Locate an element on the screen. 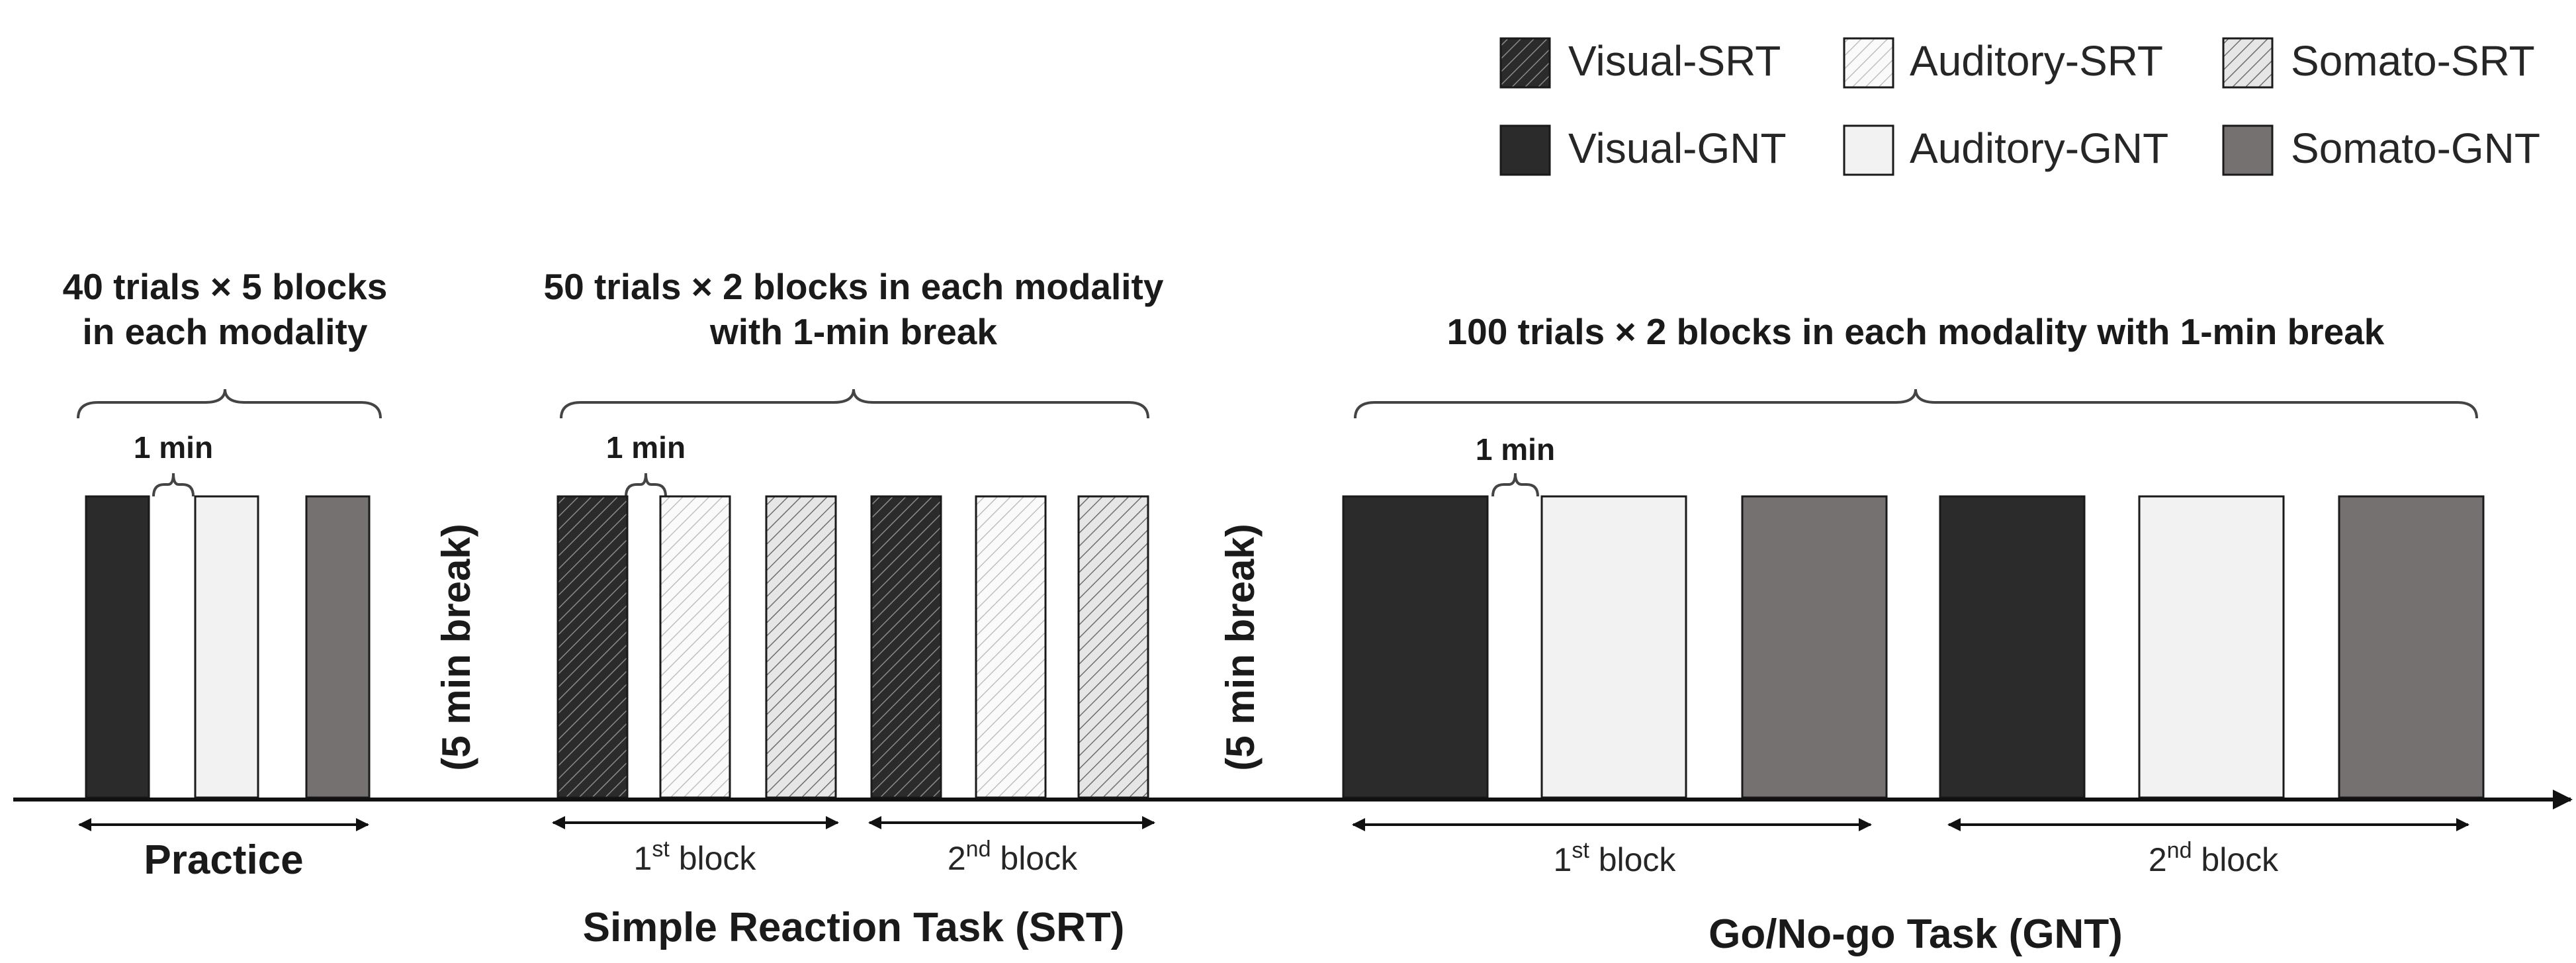 This screenshot has width=2576, height=963. practice-block-somato is located at coordinates (338, 647).